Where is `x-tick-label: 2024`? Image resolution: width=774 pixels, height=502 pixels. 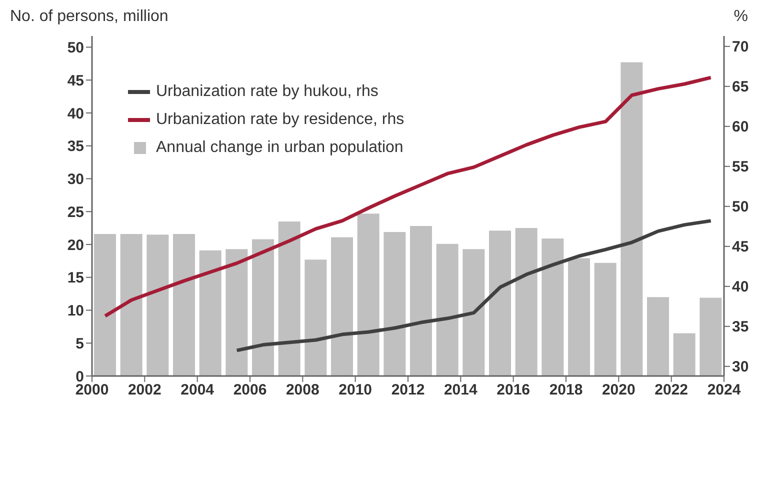 x-tick-label: 2024 is located at coordinates (724, 390).